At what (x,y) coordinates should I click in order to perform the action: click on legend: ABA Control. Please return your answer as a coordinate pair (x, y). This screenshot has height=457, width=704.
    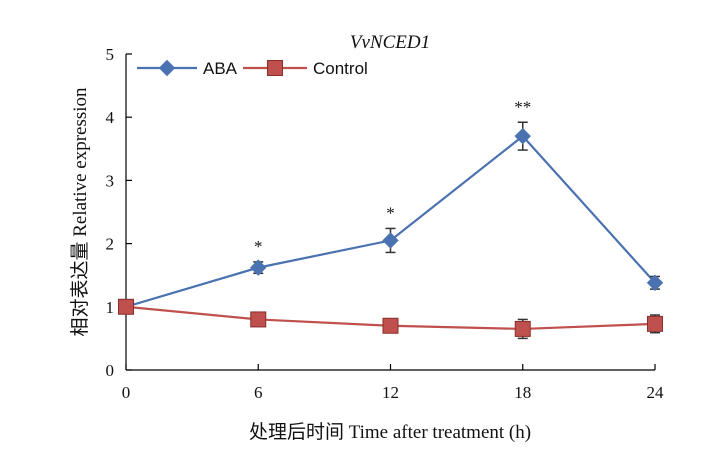
    Looking at the image, I should click on (252, 68).